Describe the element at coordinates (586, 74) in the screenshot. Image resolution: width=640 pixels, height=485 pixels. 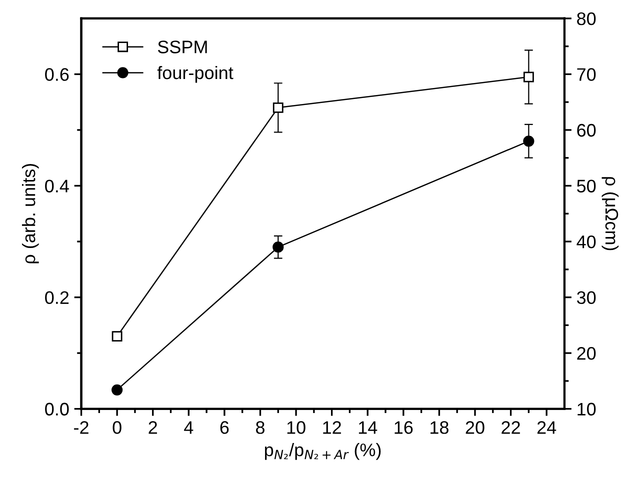
I see `y2-tick-label: 70` at that location.